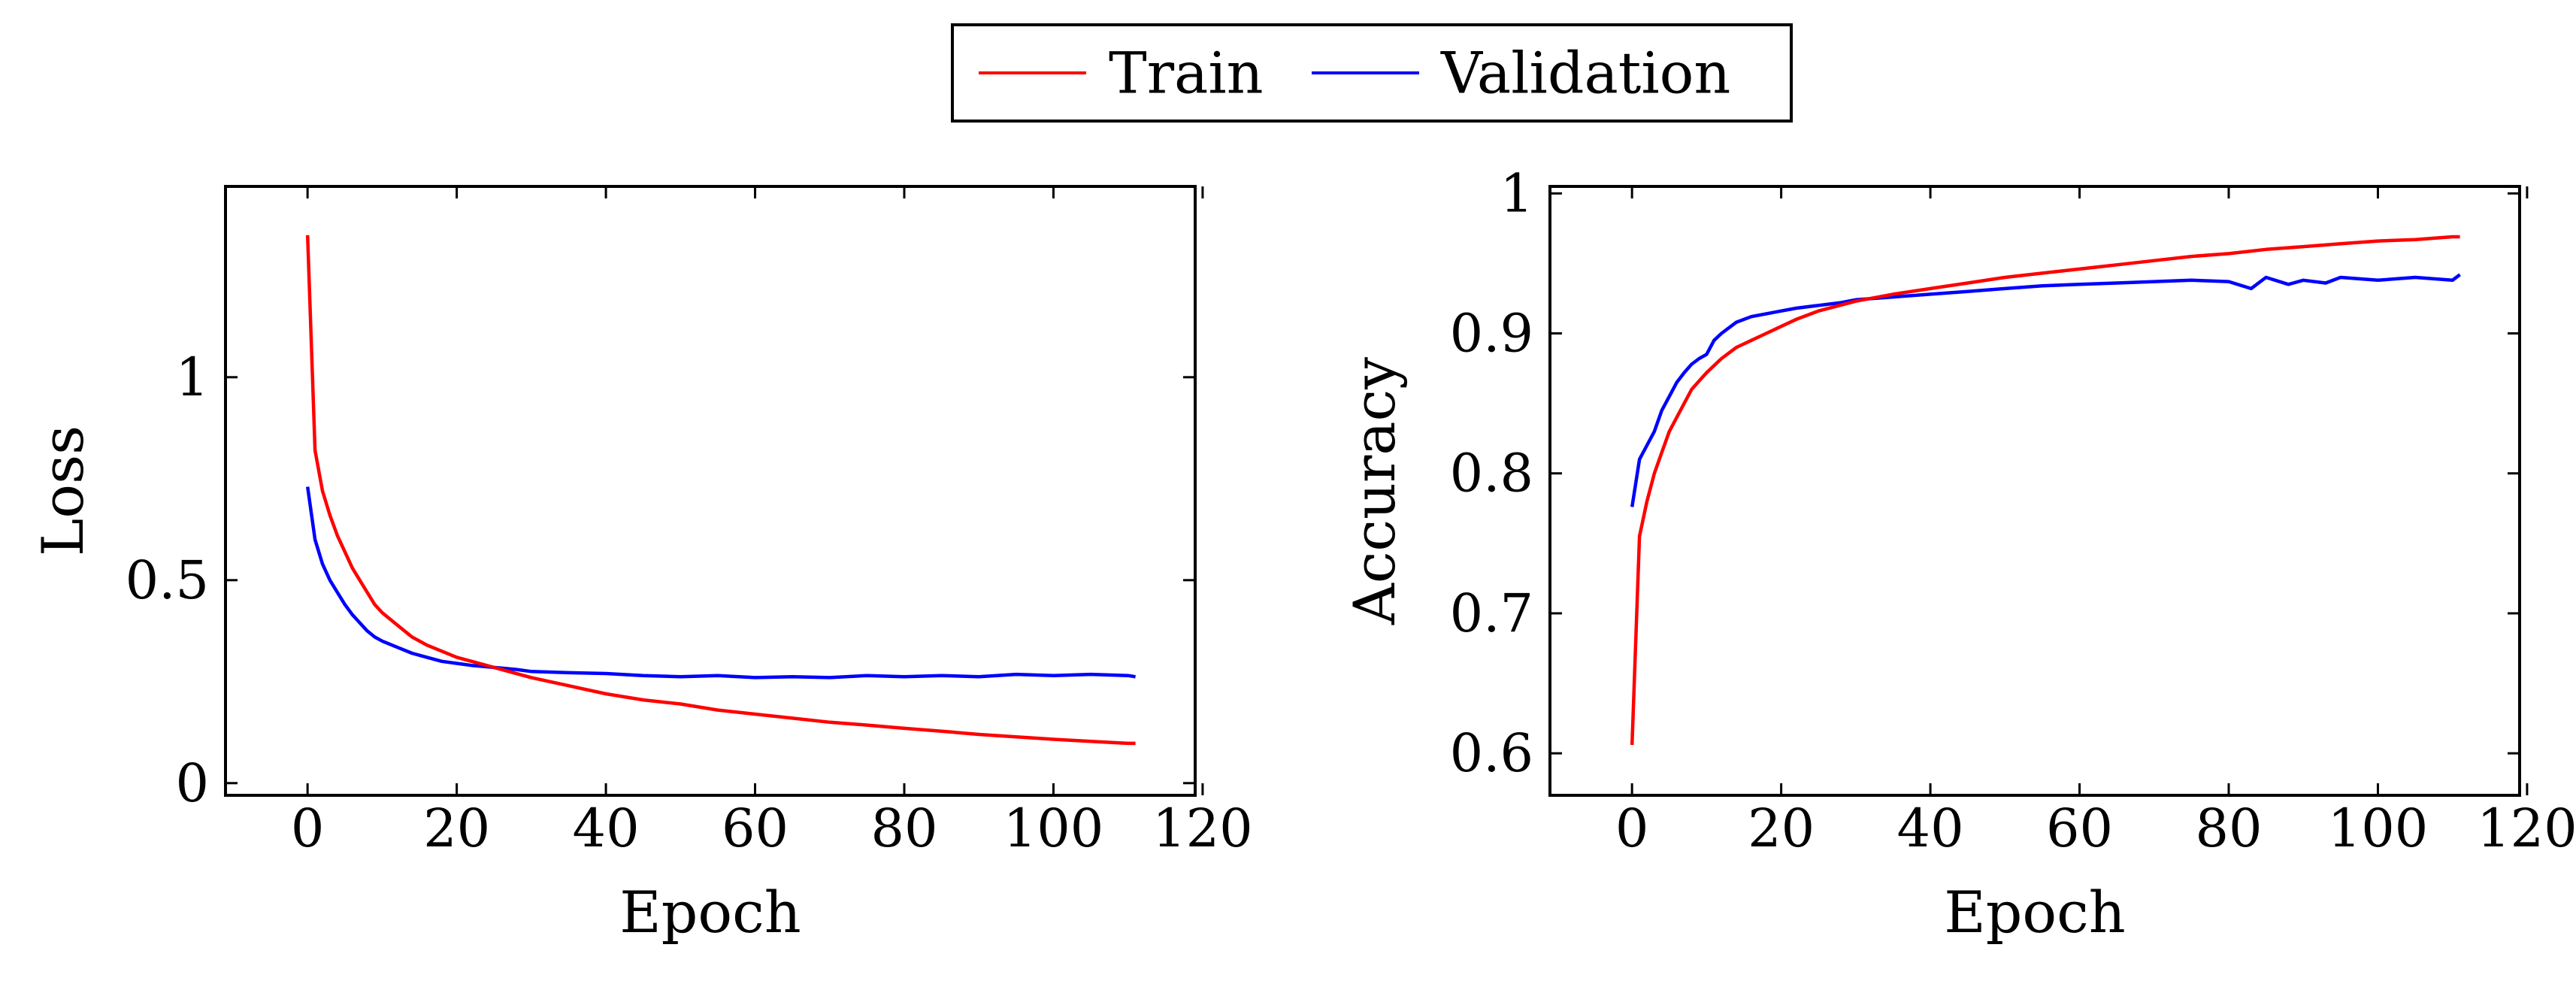  What do you see at coordinates (1930, 829) in the screenshot?
I see `accuracy-x-tick-label: 40` at bounding box center [1930, 829].